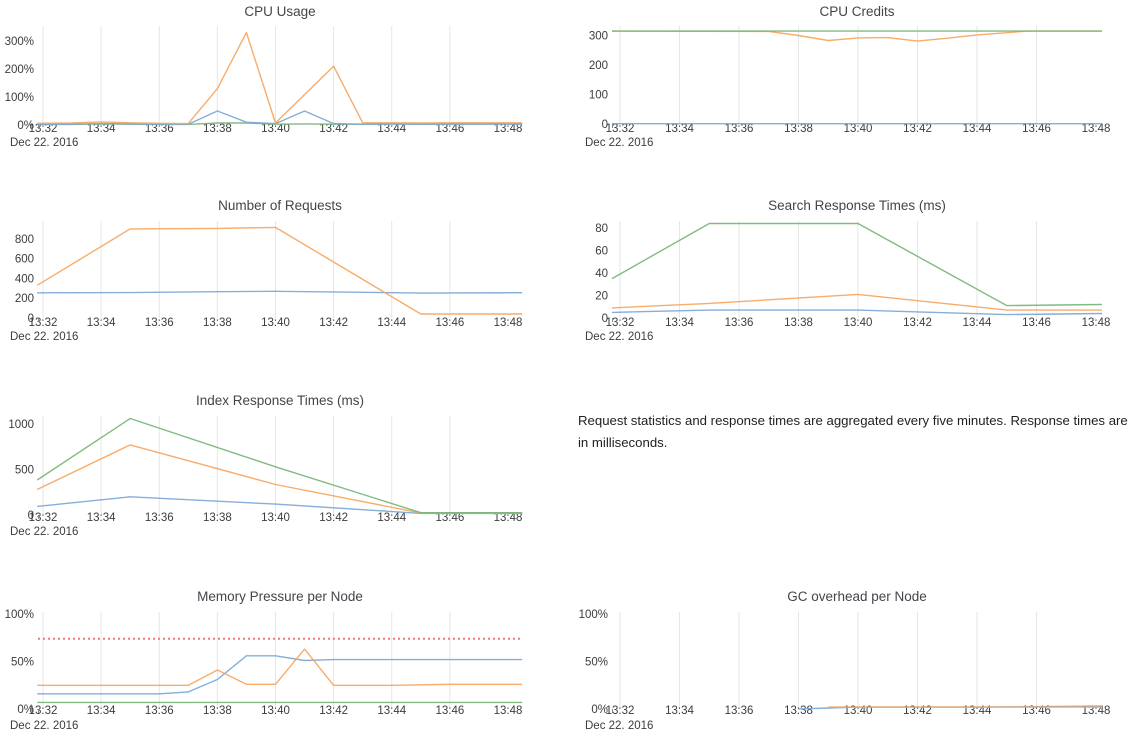  Describe the element at coordinates (857, 75) in the screenshot. I see `cpu-credits-plot-area` at that location.